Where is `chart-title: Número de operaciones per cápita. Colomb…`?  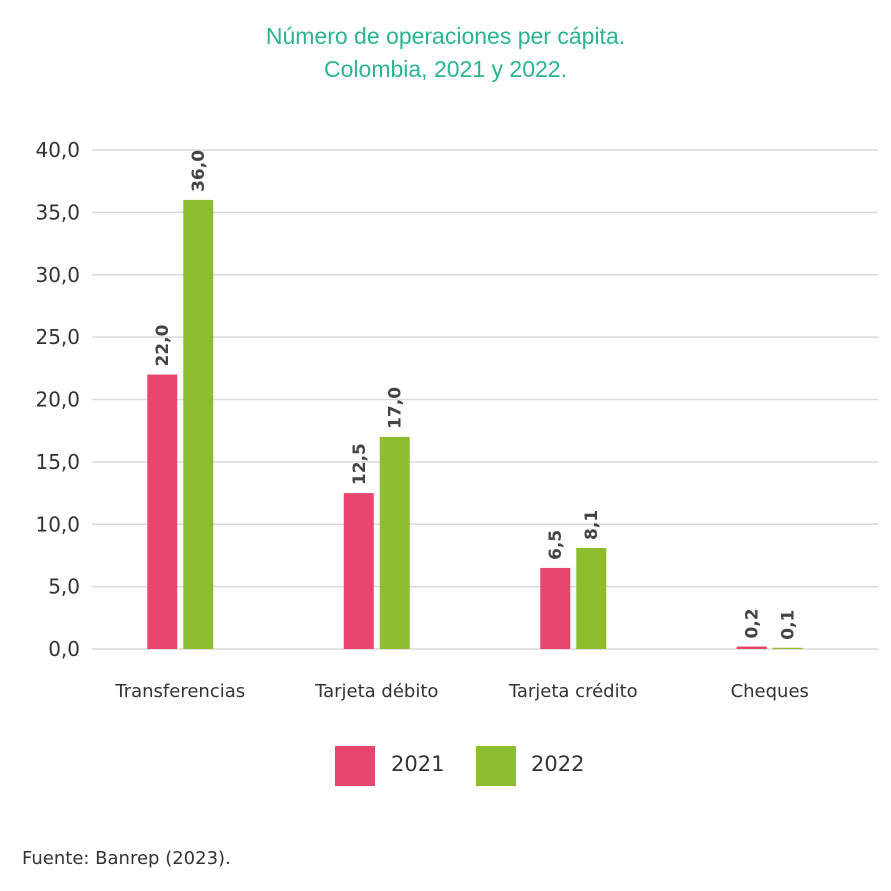
chart-title: Número de operaciones per cápita. Colomb… is located at coordinates (445, 53).